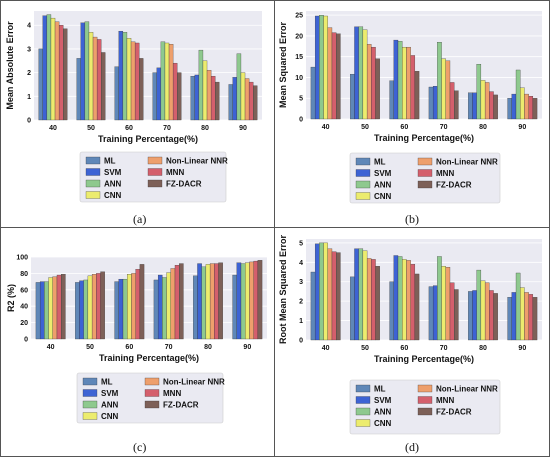 The image size is (550, 457). Describe the element at coordinates (444, 127) in the screenshot. I see `x-tick-label: 70` at that location.